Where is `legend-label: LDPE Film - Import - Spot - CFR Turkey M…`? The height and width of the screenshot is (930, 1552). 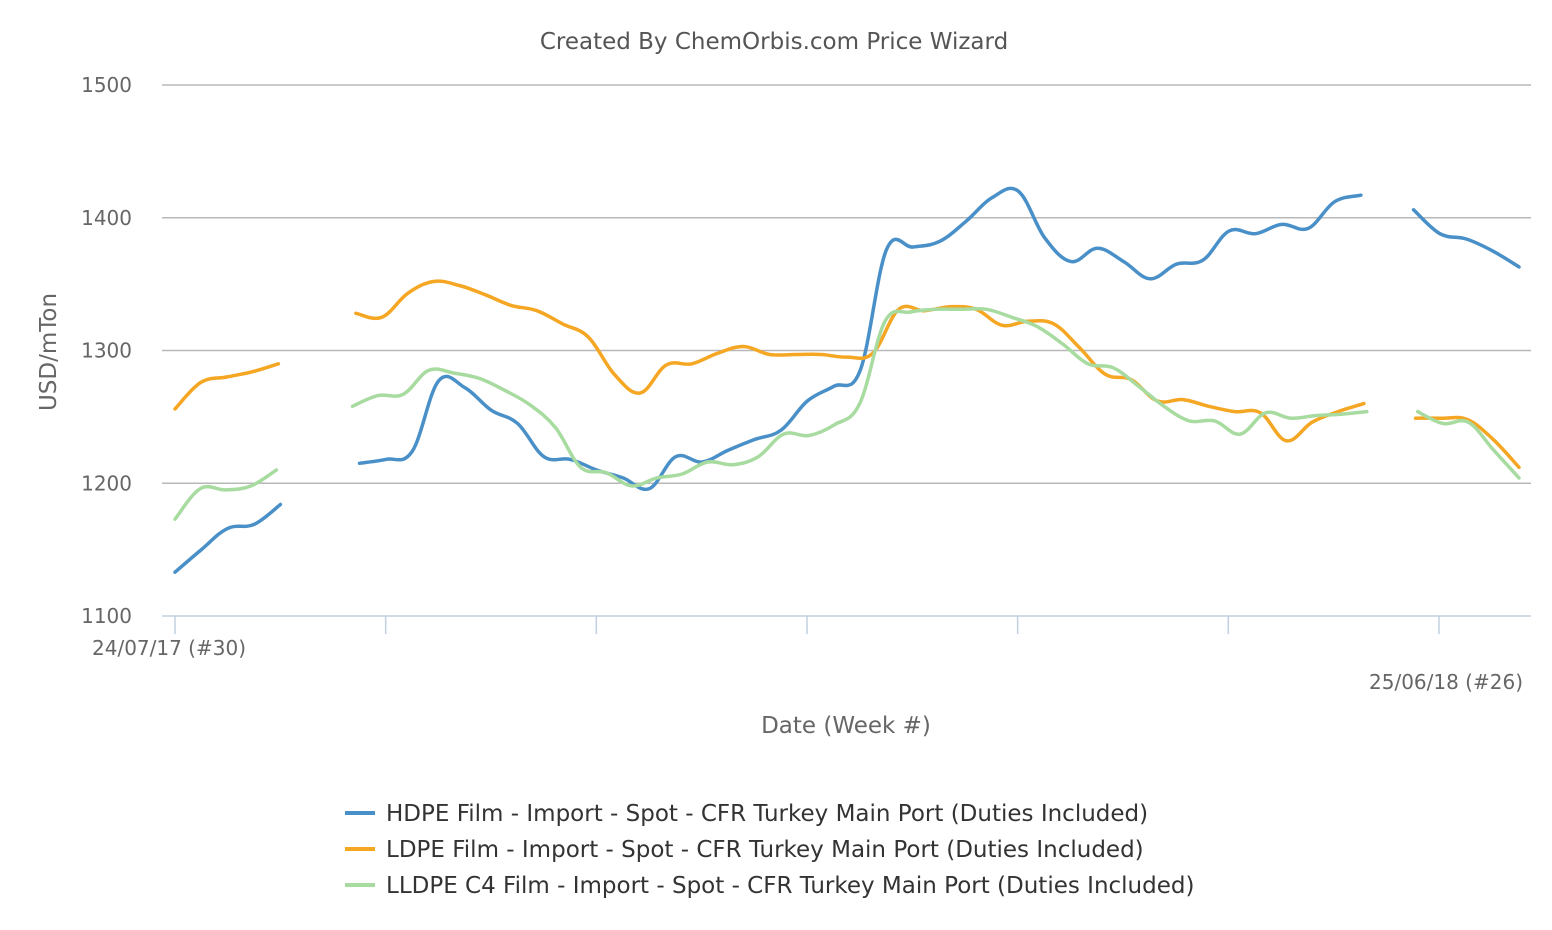
legend-label: LDPE Film - Import - Spot - CFR Turkey M… is located at coordinates (765, 850).